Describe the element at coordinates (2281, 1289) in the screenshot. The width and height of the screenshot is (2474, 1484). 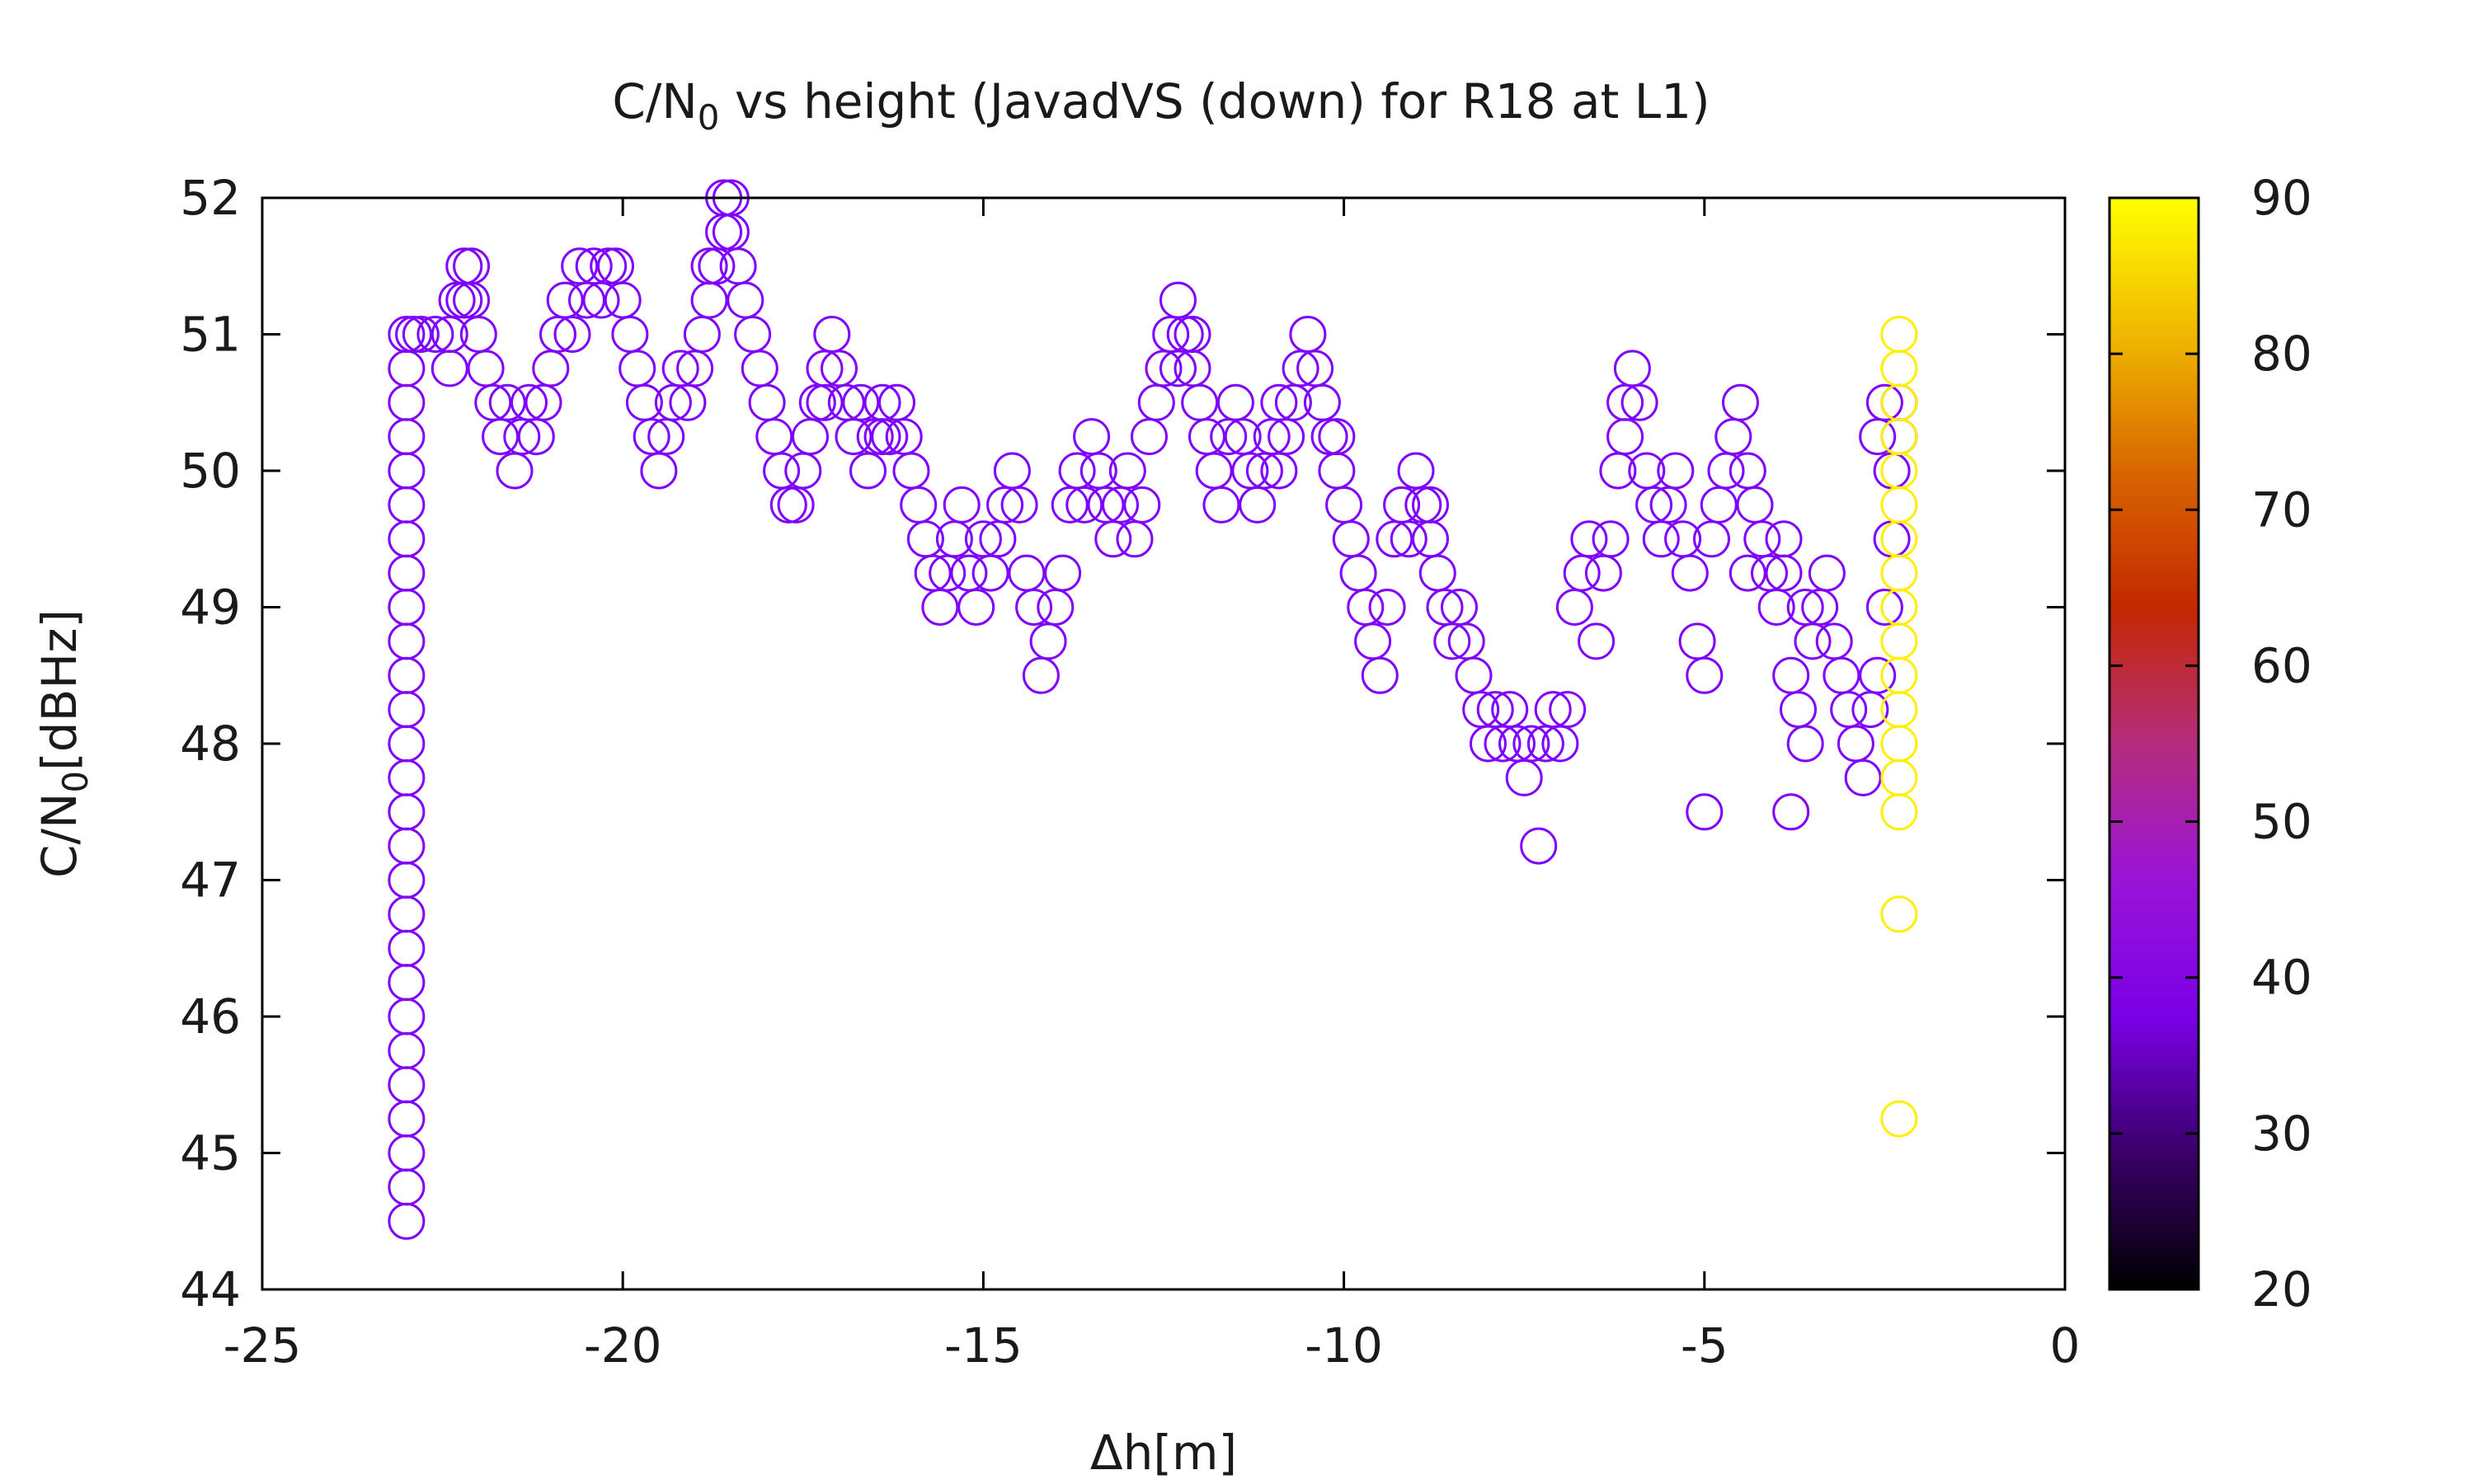
I see `colorbar-tick-label: 20` at that location.